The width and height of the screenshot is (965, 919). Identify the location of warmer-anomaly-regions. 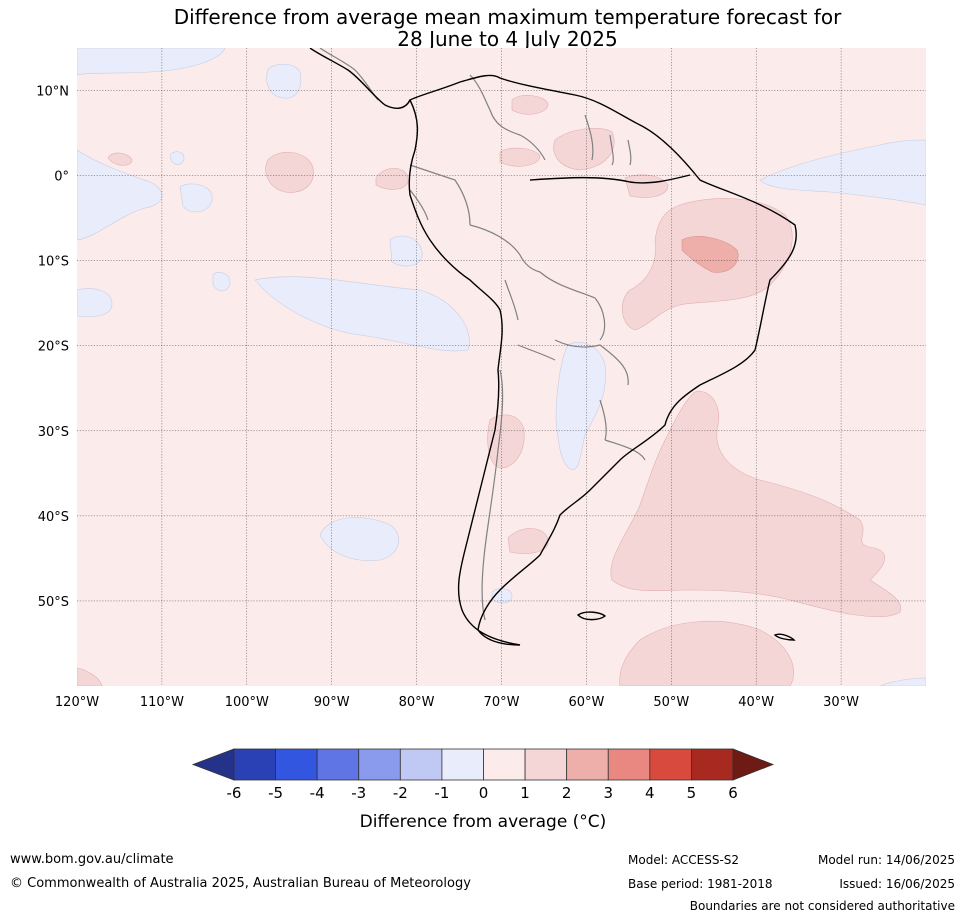
(710, 254).